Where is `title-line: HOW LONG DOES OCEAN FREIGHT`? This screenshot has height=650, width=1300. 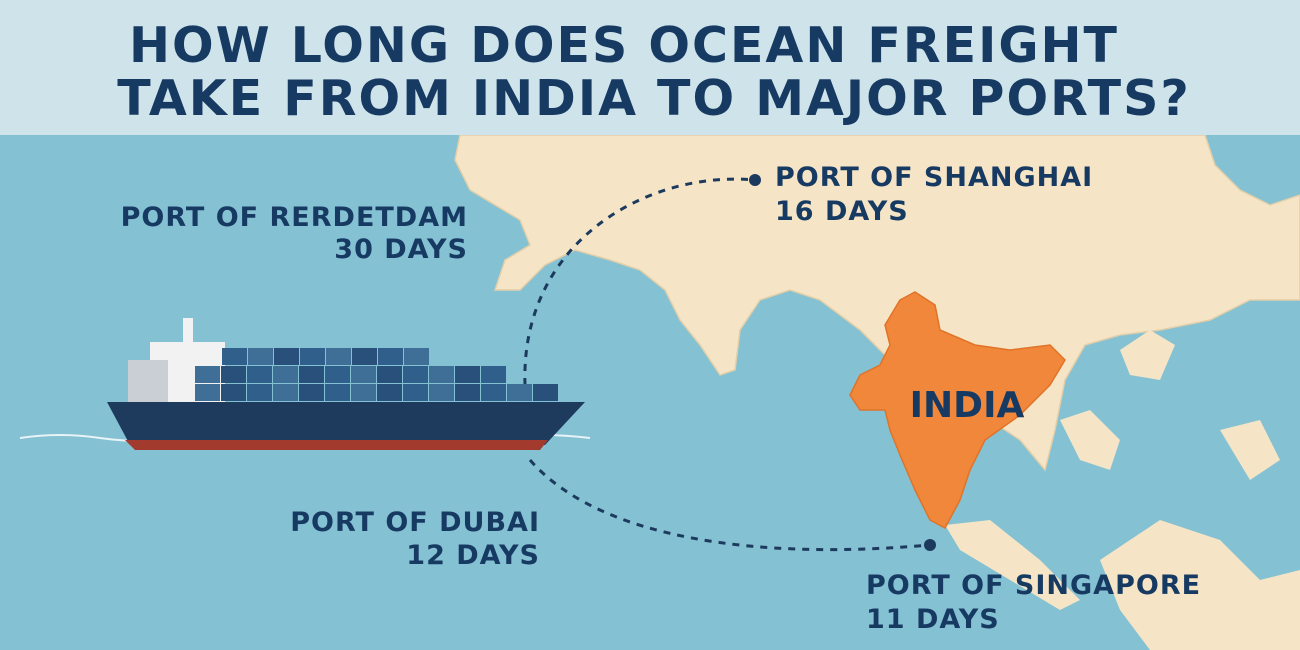
title-line: HOW LONG DOES OCEAN FREIGHT is located at coordinates (624, 45).